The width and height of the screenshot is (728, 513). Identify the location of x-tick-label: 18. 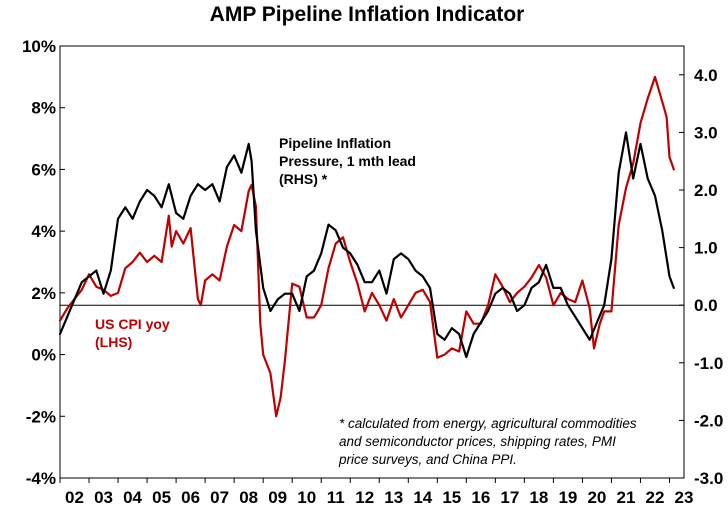
(538, 497).